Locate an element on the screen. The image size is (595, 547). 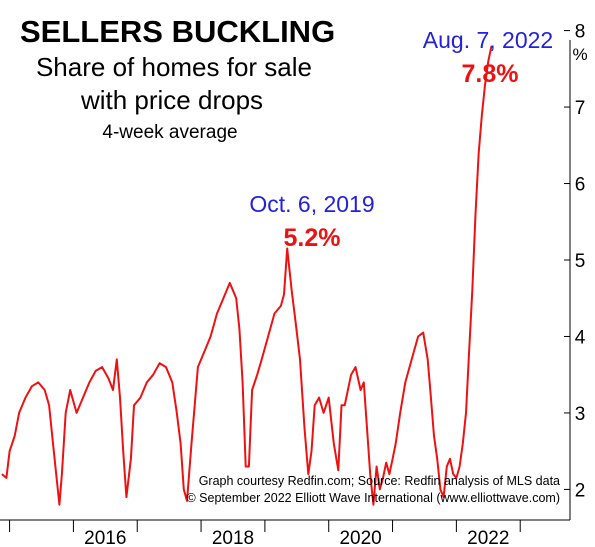
x-axis: 2016 2018 2020 2022 is located at coordinates (285, 533).